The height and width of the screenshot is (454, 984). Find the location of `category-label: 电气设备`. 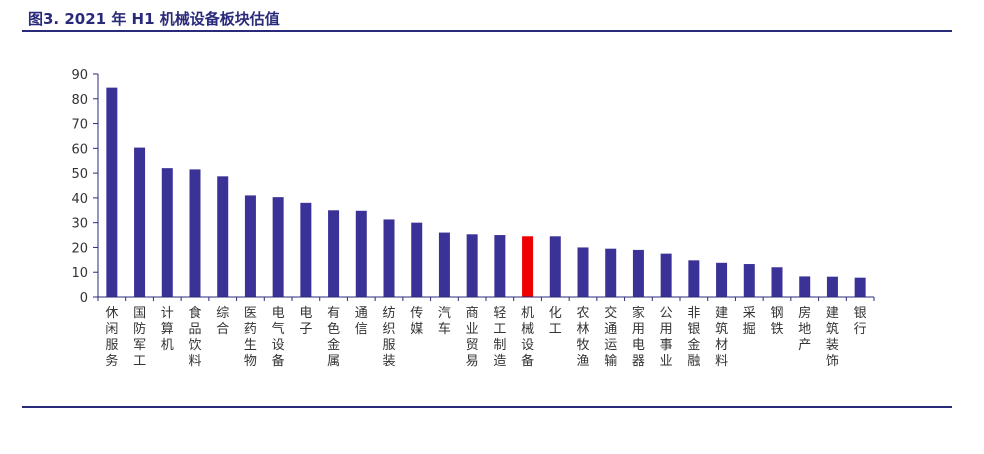

category-label: 电气设备 is located at coordinates (278, 337).